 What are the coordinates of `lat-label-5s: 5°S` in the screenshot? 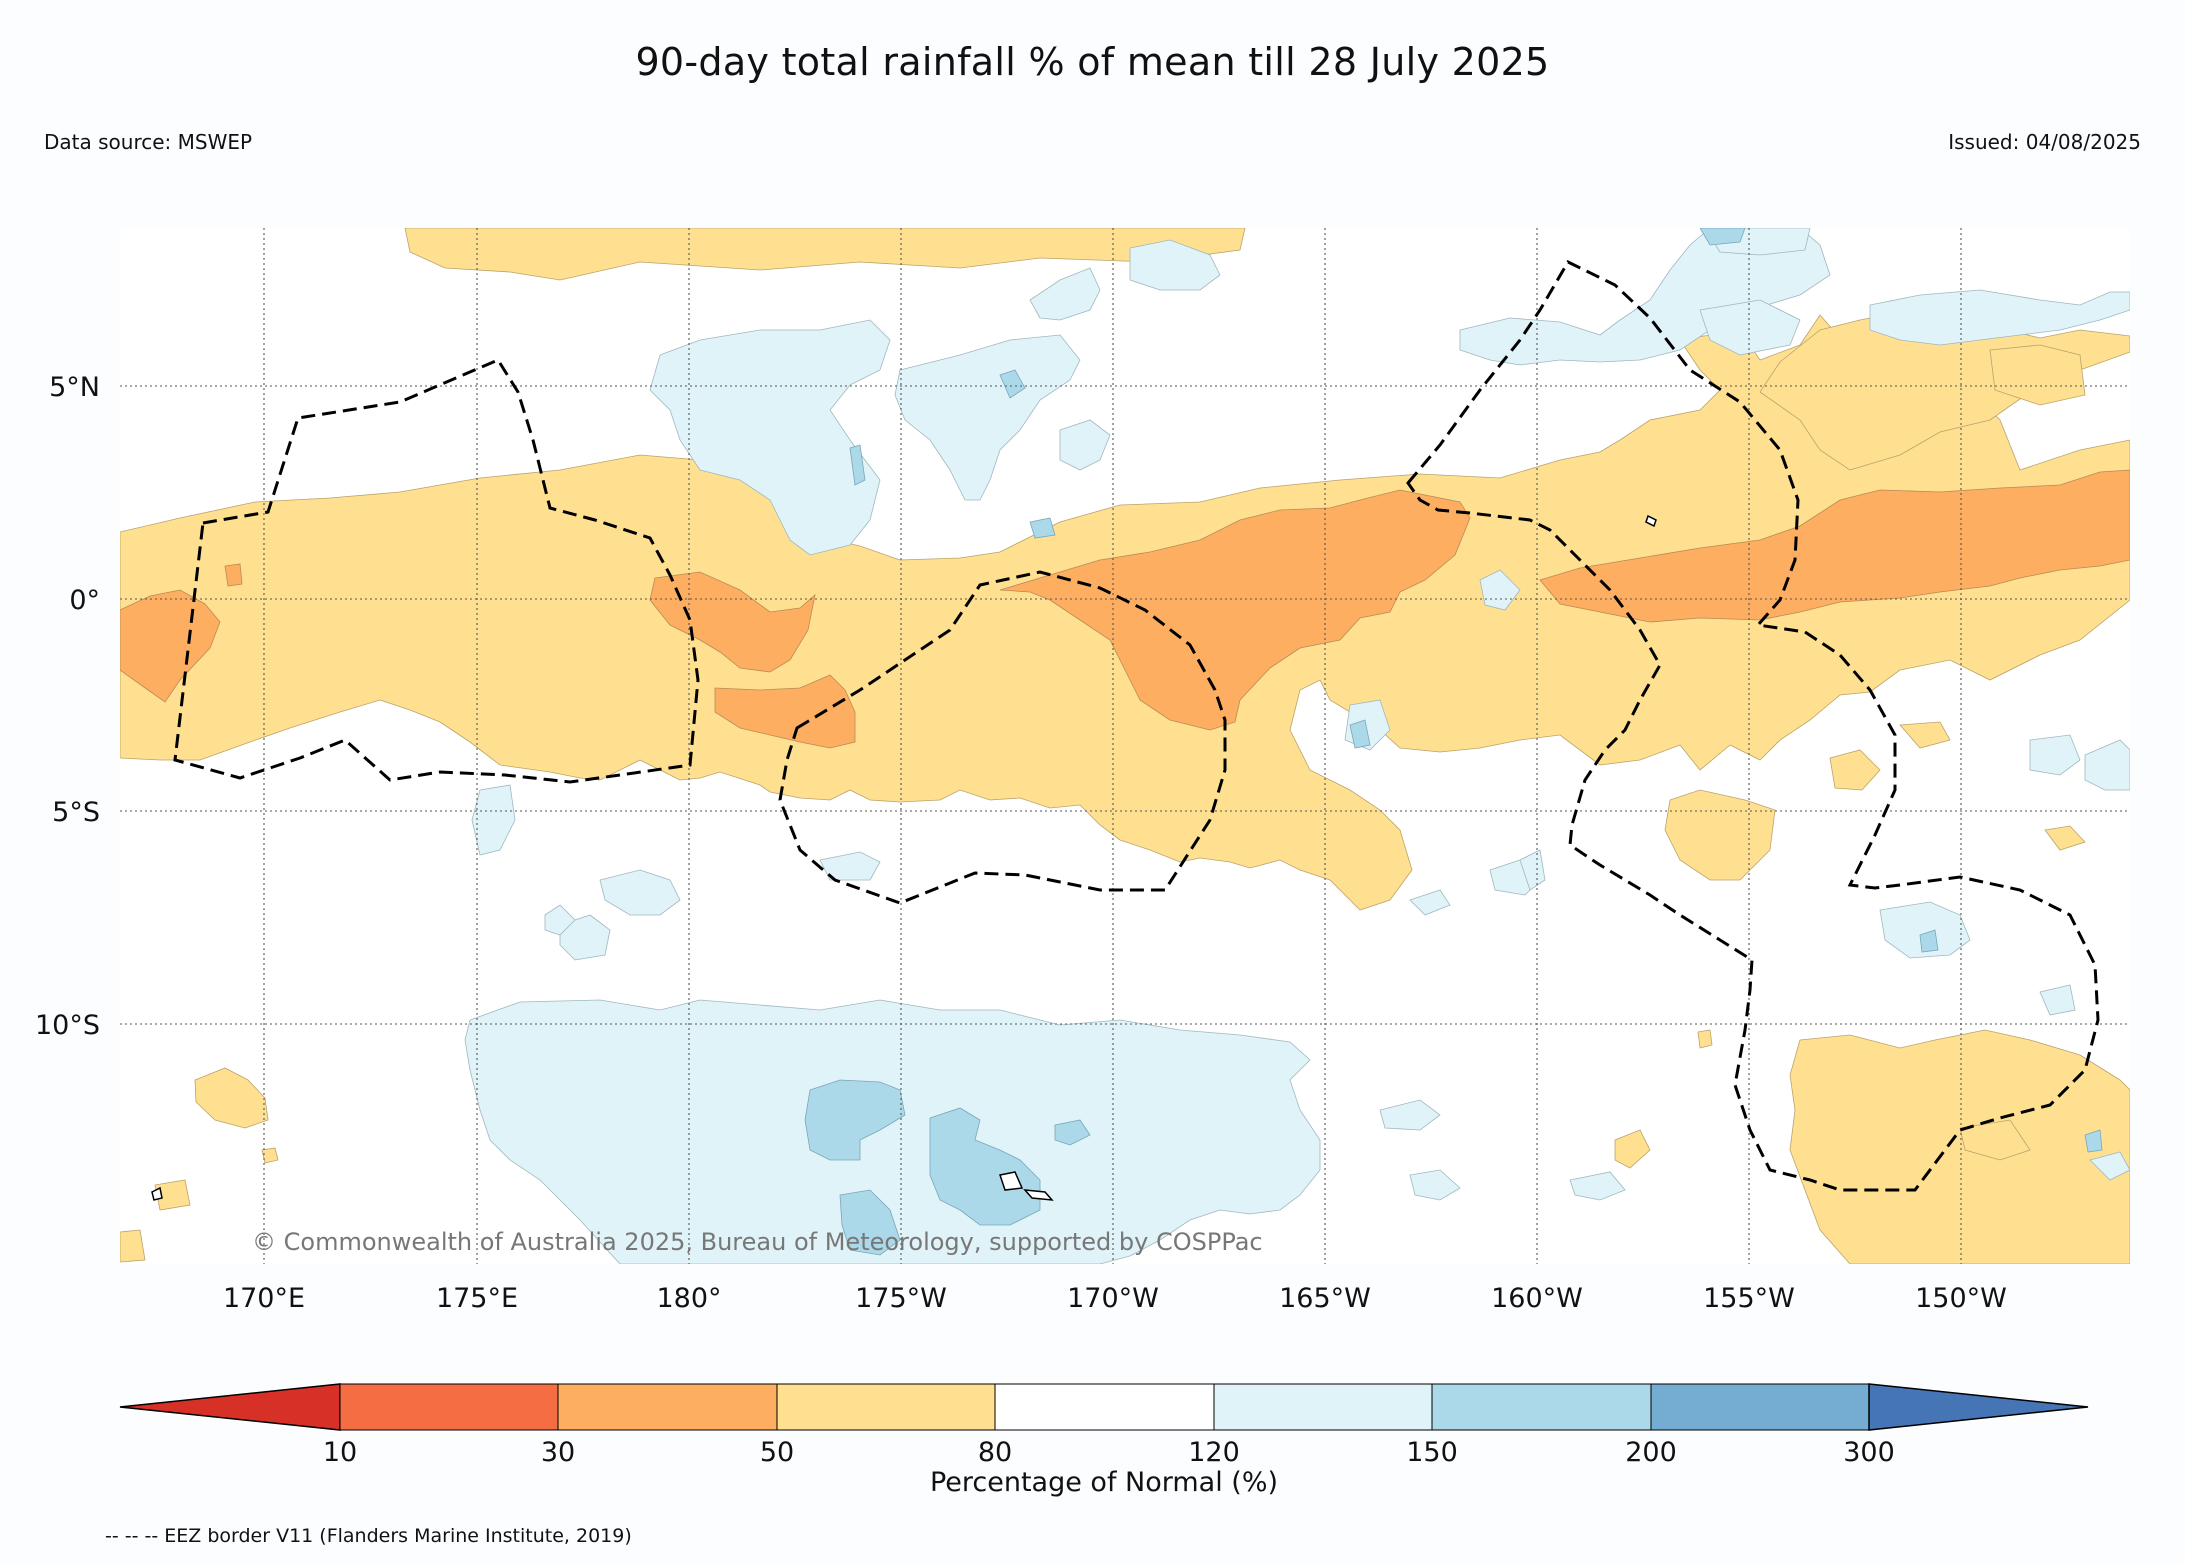 It's located at (76, 812).